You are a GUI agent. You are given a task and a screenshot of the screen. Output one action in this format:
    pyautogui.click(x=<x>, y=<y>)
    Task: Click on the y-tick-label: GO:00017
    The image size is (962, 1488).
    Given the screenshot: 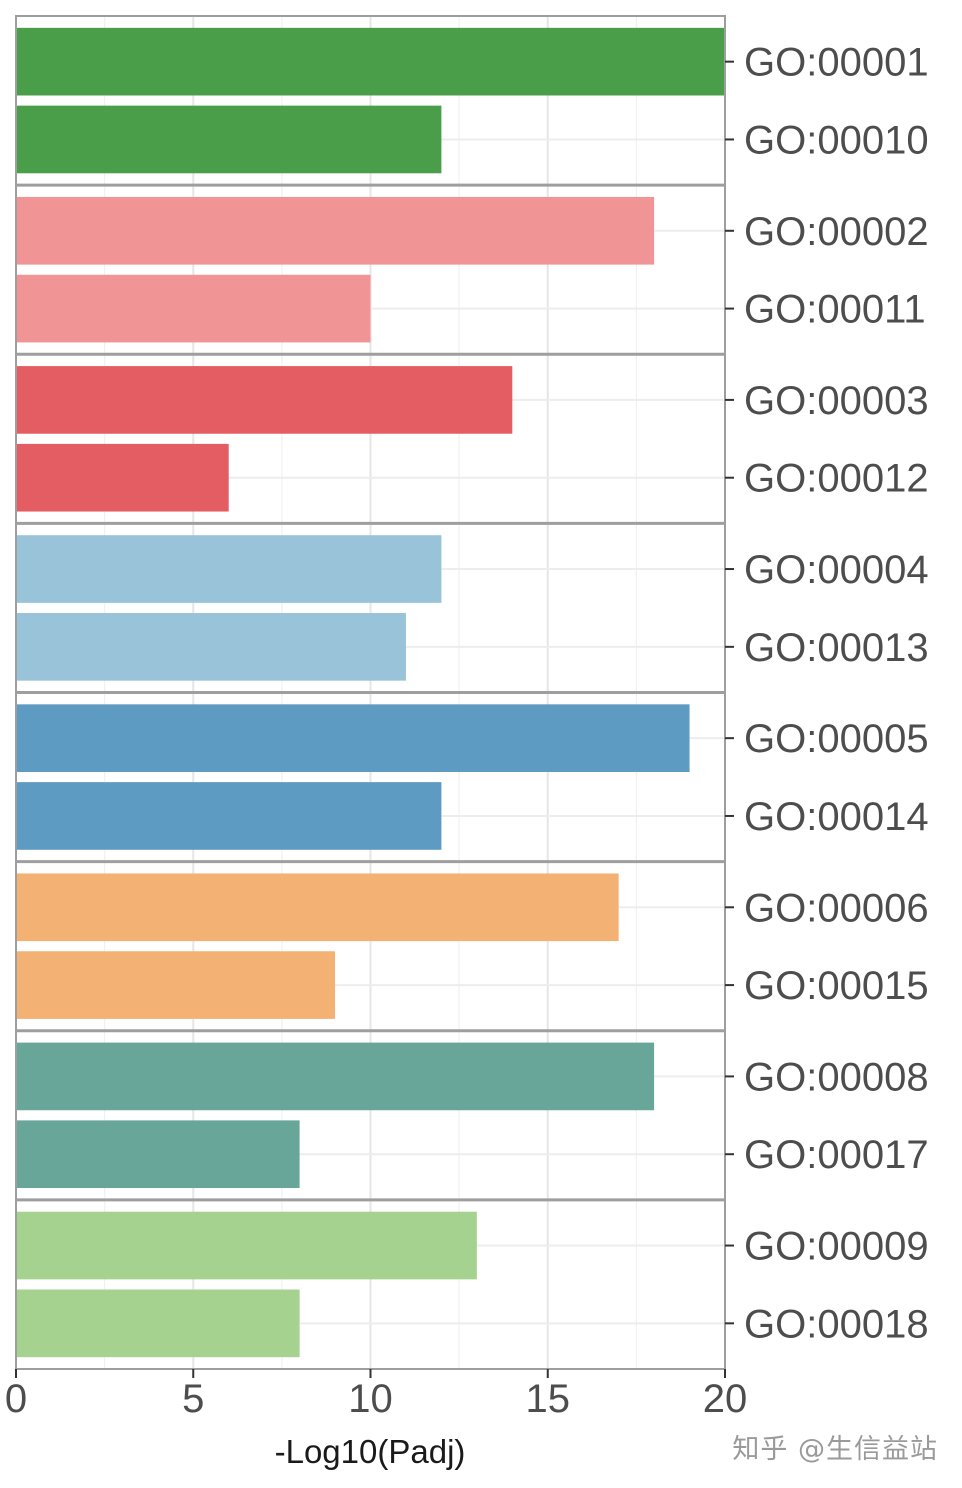 What is the action you would take?
    pyautogui.click(x=836, y=1155)
    